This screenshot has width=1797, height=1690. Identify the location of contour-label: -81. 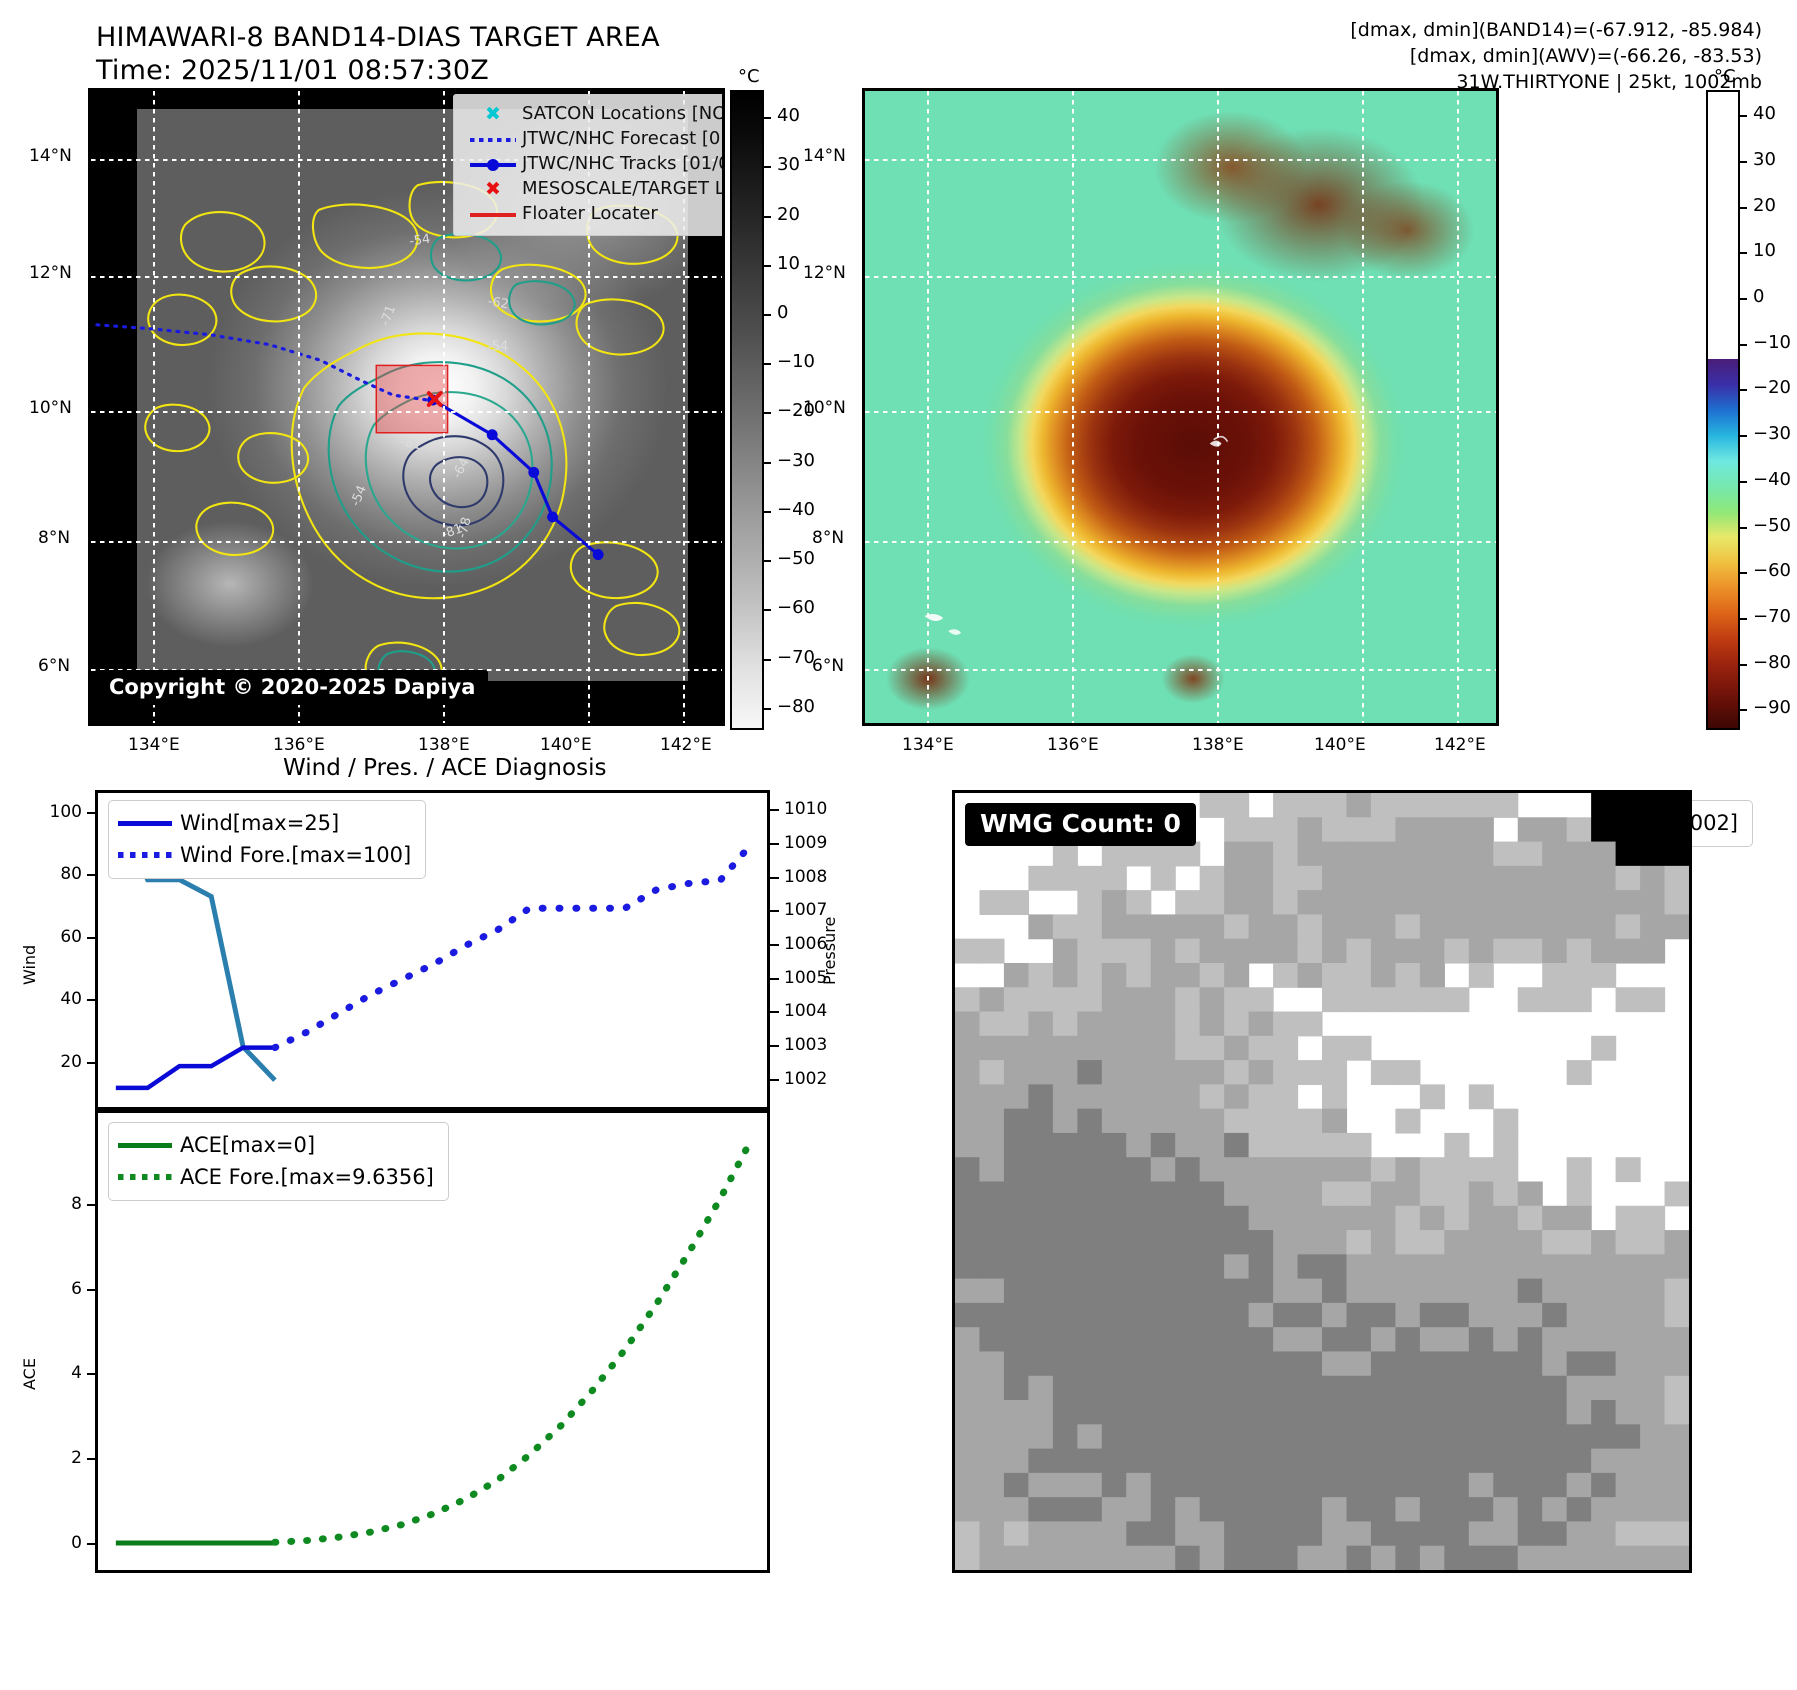
(452, 531).